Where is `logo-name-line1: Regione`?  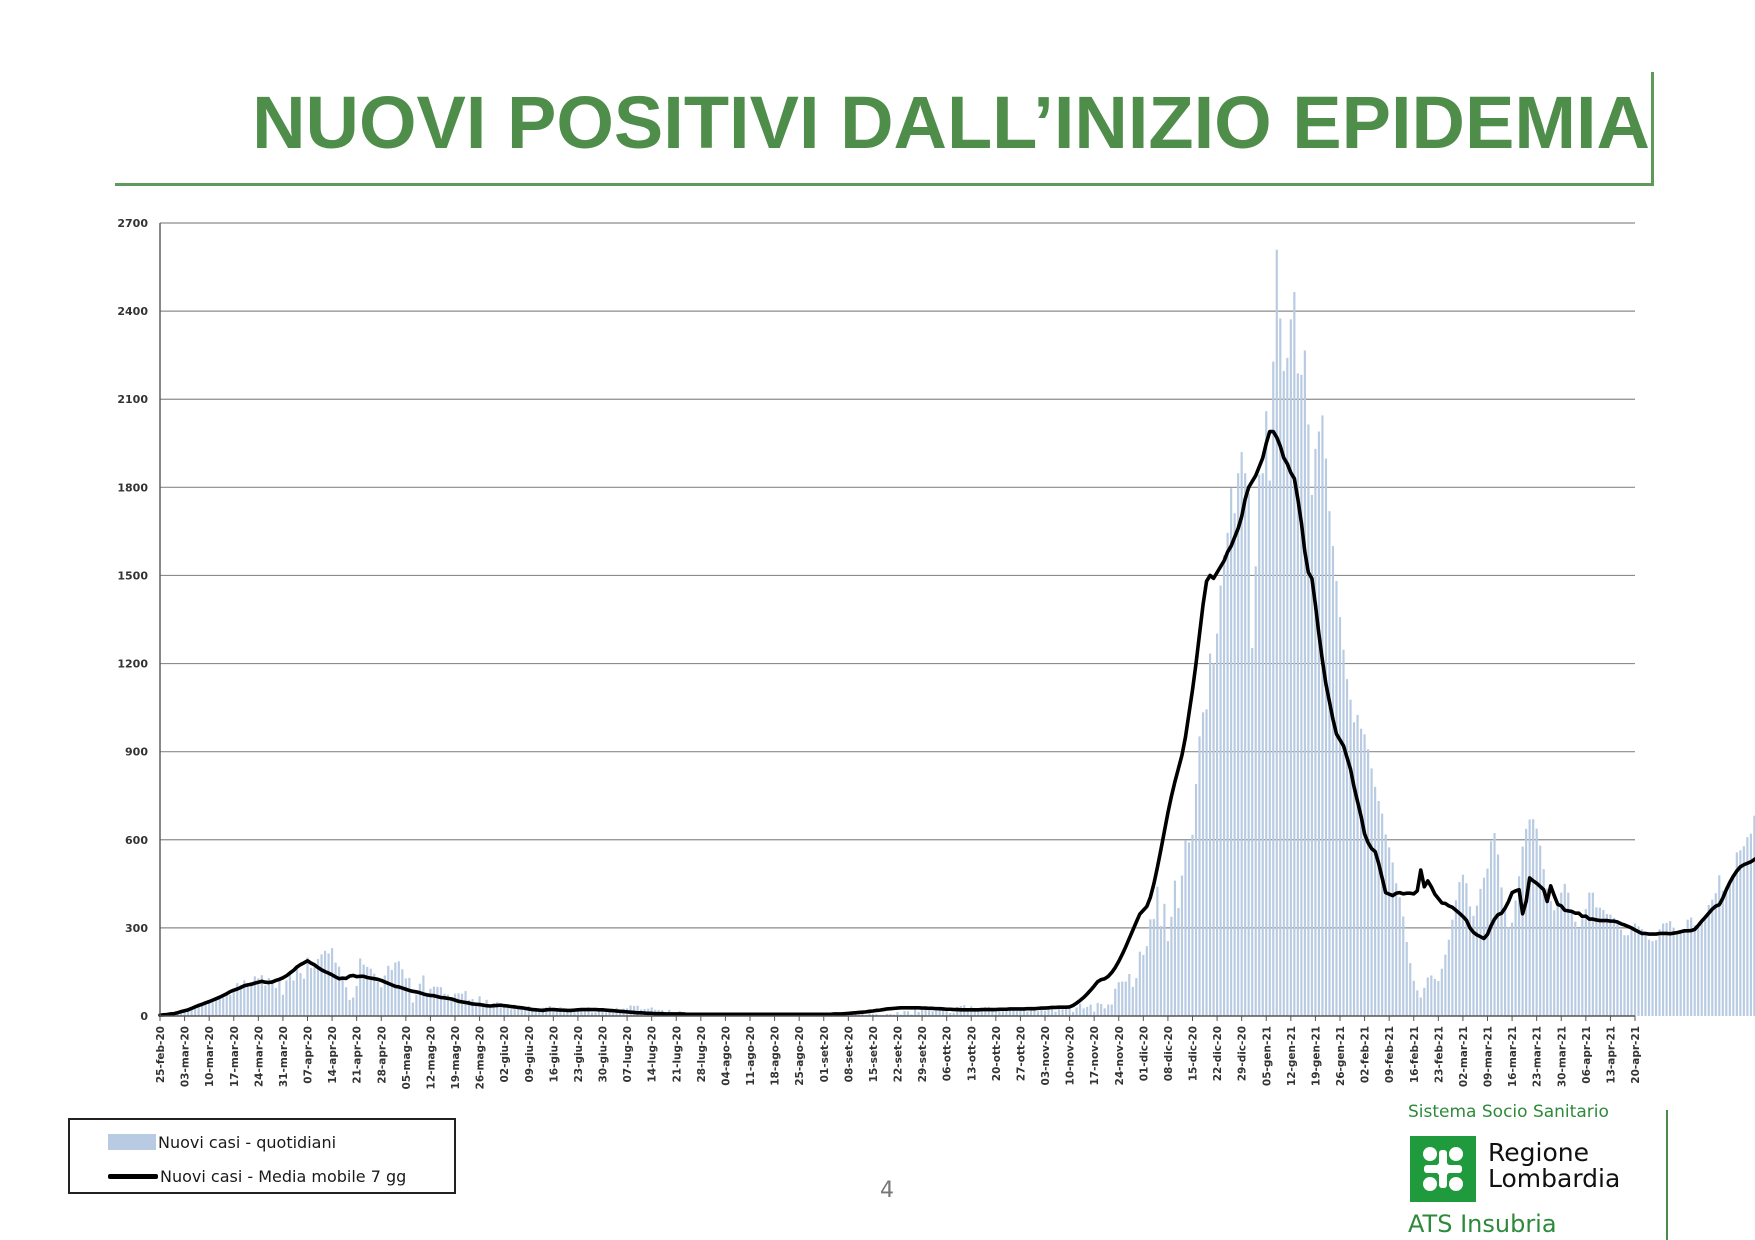 logo-name-line1: Regione is located at coordinates (1538, 1152).